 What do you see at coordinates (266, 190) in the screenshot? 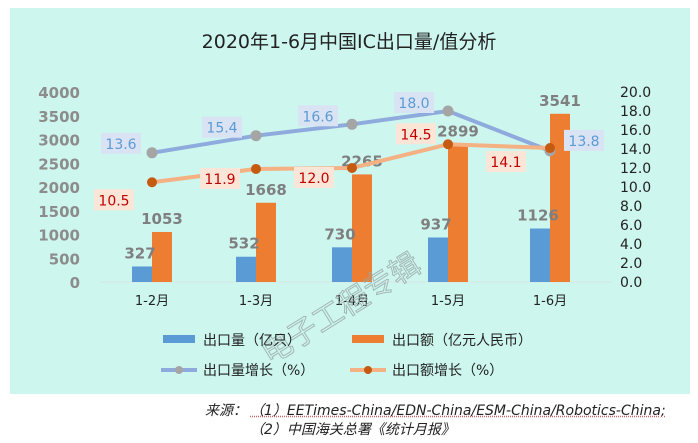
I see `bar-value-label: 1668` at bounding box center [266, 190].